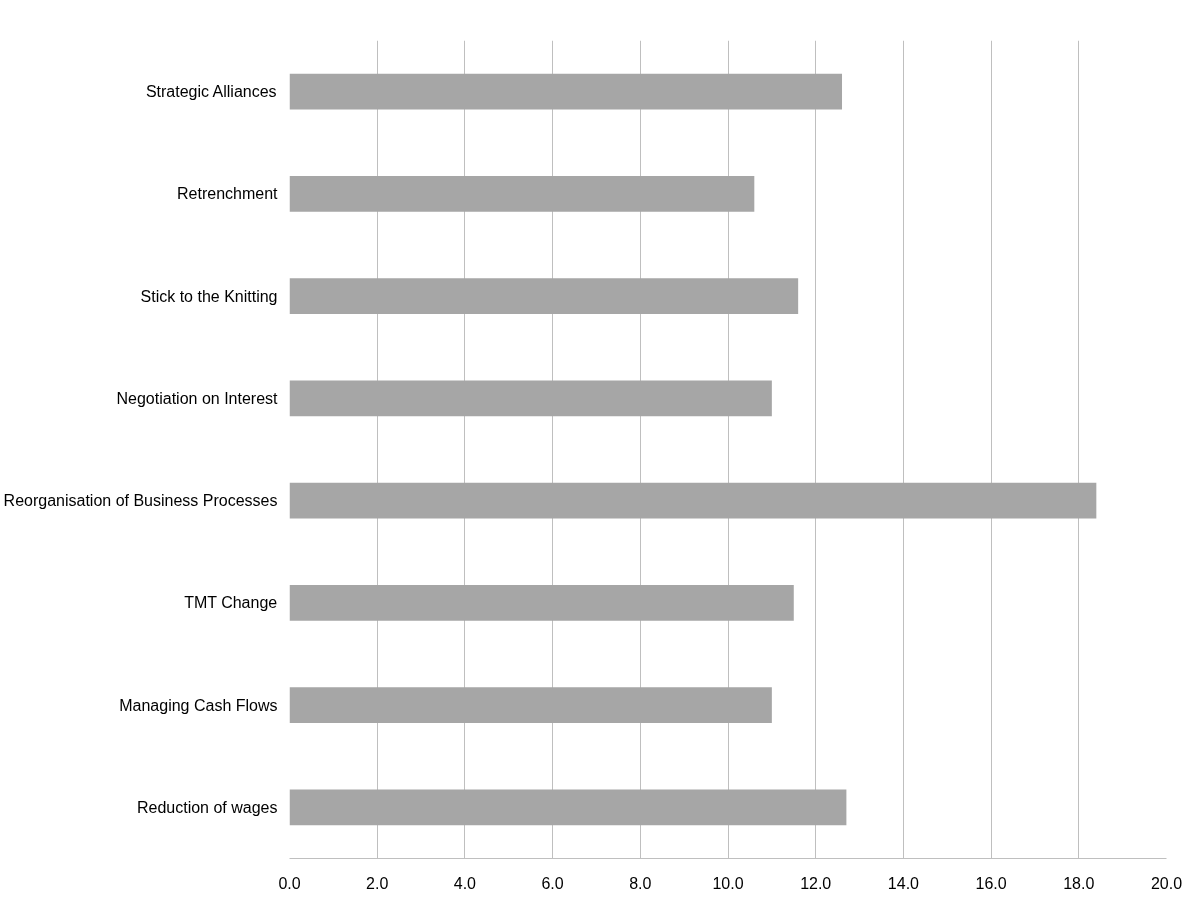  What do you see at coordinates (140, 501) in the screenshot?
I see `y-tick-label: Reorganisation of Business Processes` at bounding box center [140, 501].